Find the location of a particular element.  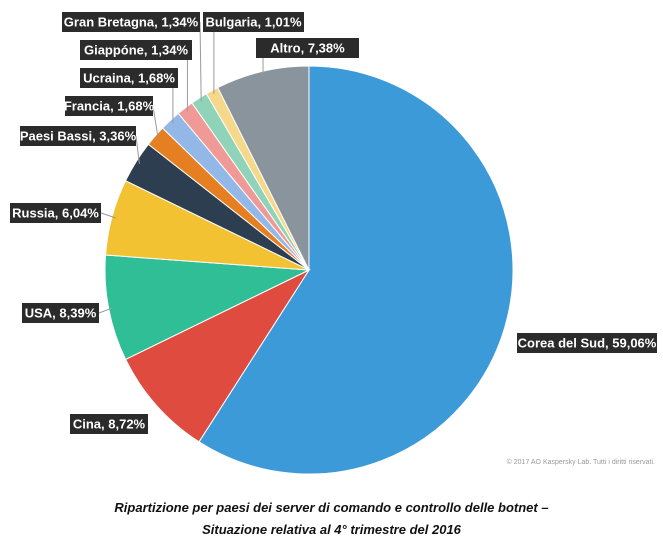

slice-label: Altro, 7,38% is located at coordinates (307, 48).